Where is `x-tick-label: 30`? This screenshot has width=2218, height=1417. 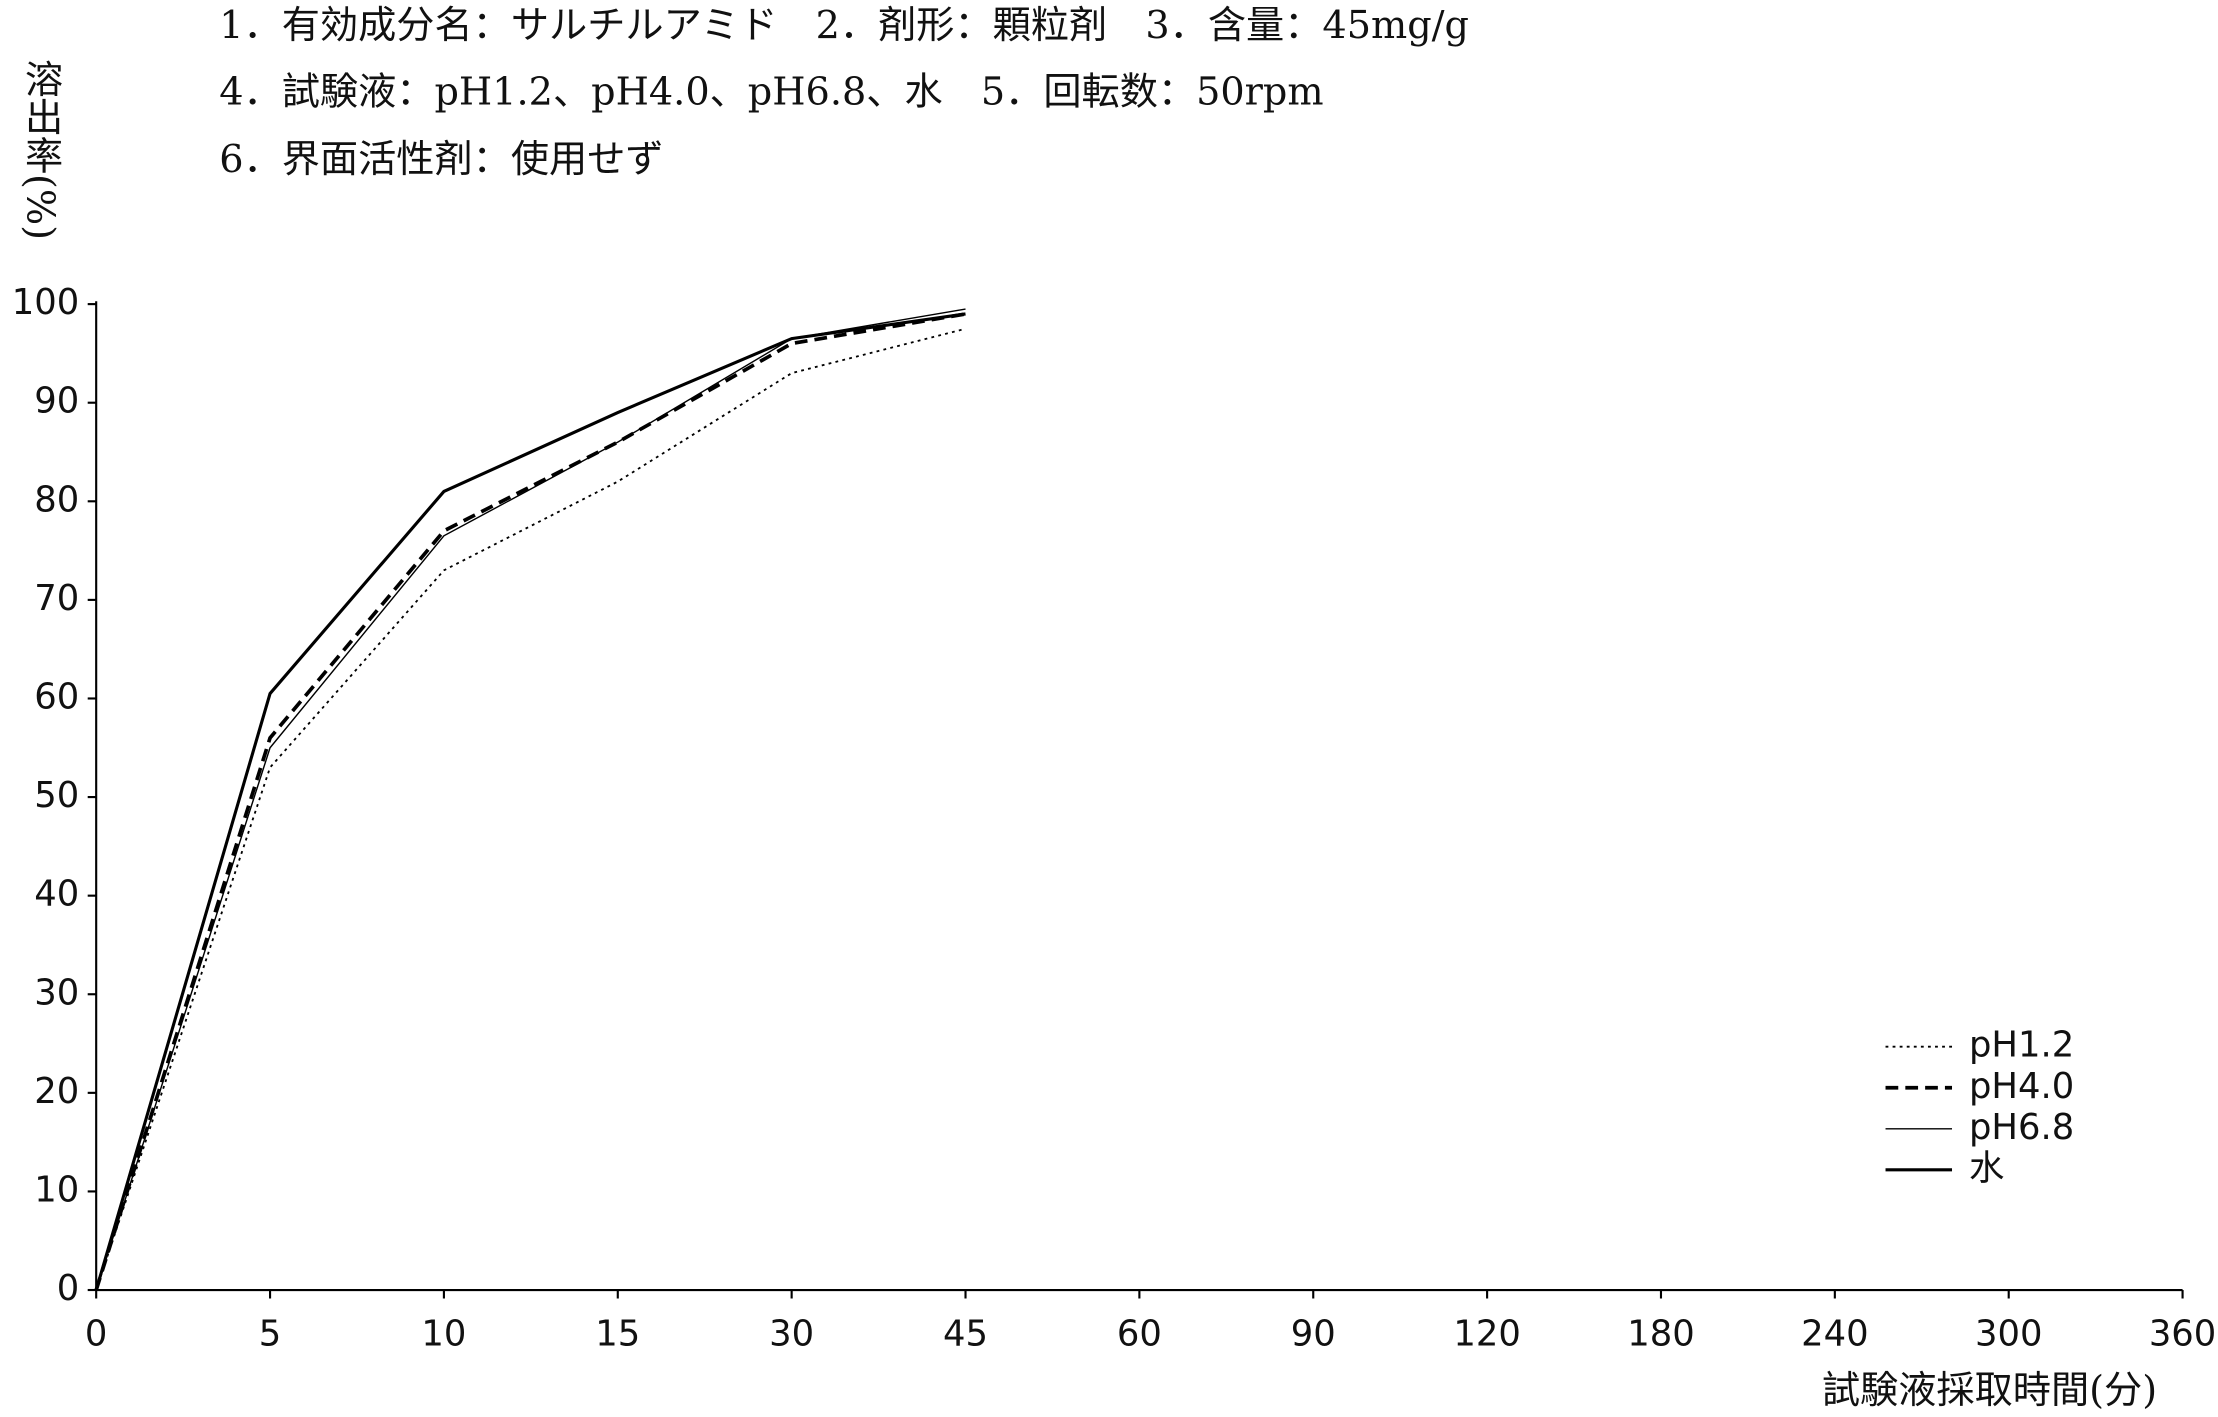 x-tick-label: 30 is located at coordinates (791, 1333).